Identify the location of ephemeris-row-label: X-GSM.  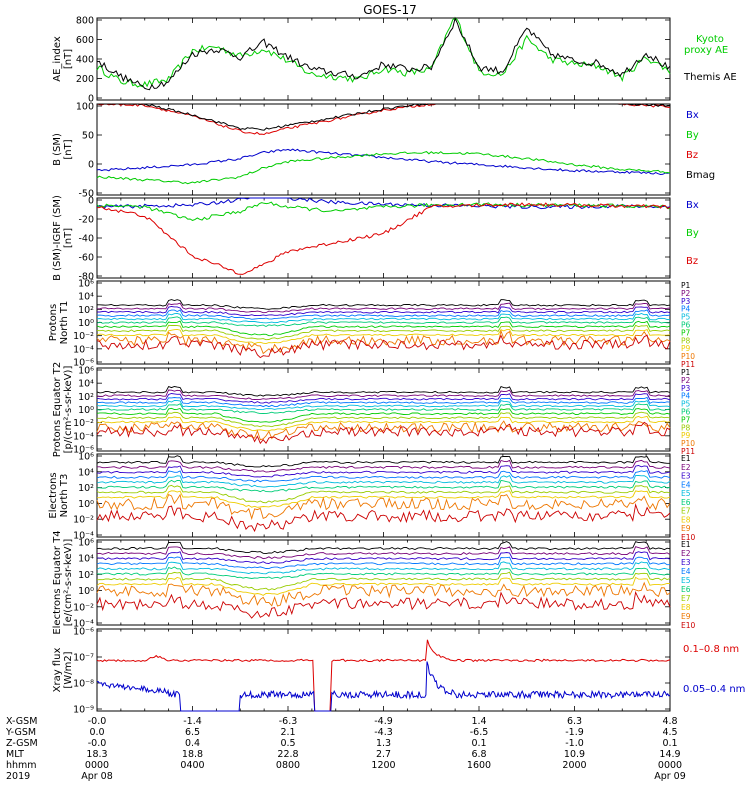
(21, 721).